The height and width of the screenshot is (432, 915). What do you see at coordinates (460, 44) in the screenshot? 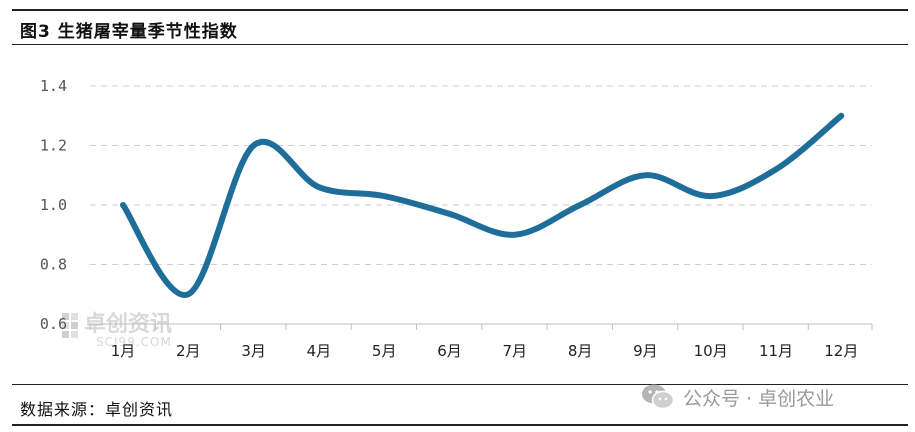
I see `title-divider` at bounding box center [460, 44].